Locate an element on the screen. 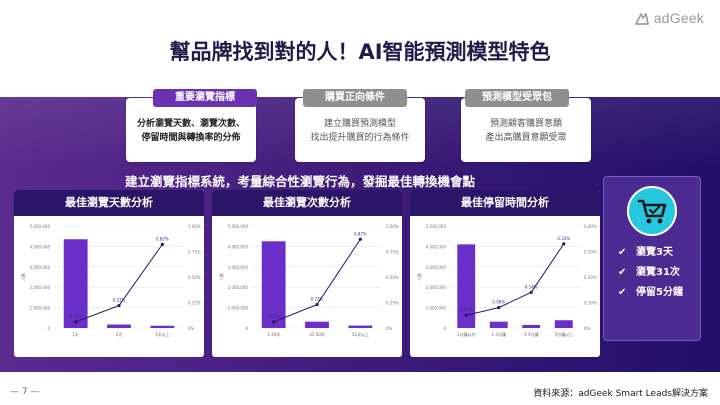 Image resolution: width=720 pixels, height=405 pixels. highlight-item: ✔ 瀏覽31次 is located at coordinates (658, 273).